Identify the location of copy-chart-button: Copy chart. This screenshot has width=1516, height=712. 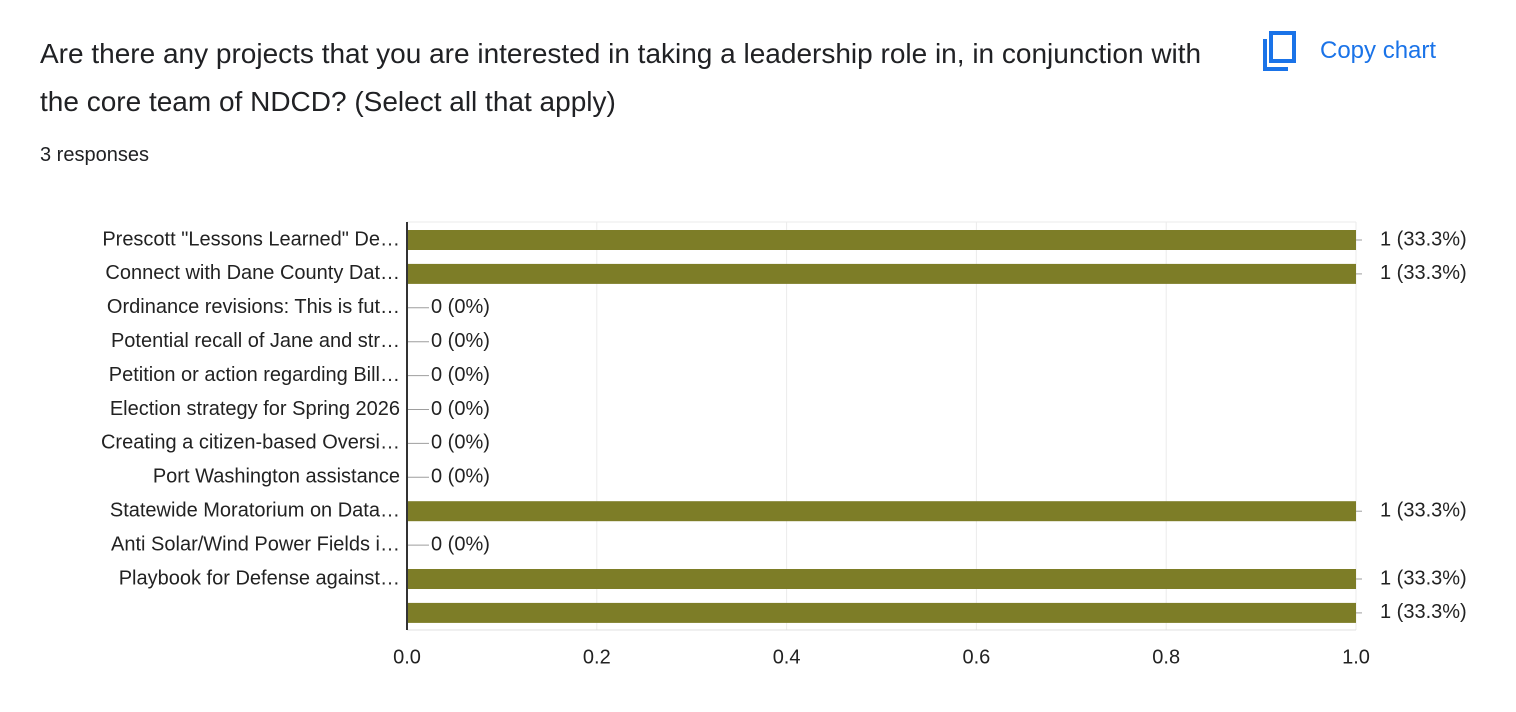
(1349, 51).